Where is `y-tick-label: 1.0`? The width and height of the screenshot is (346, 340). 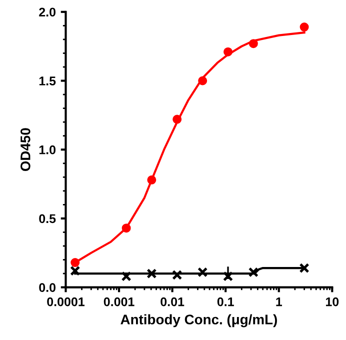 y-tick-label: 1.0 is located at coordinates (47, 149).